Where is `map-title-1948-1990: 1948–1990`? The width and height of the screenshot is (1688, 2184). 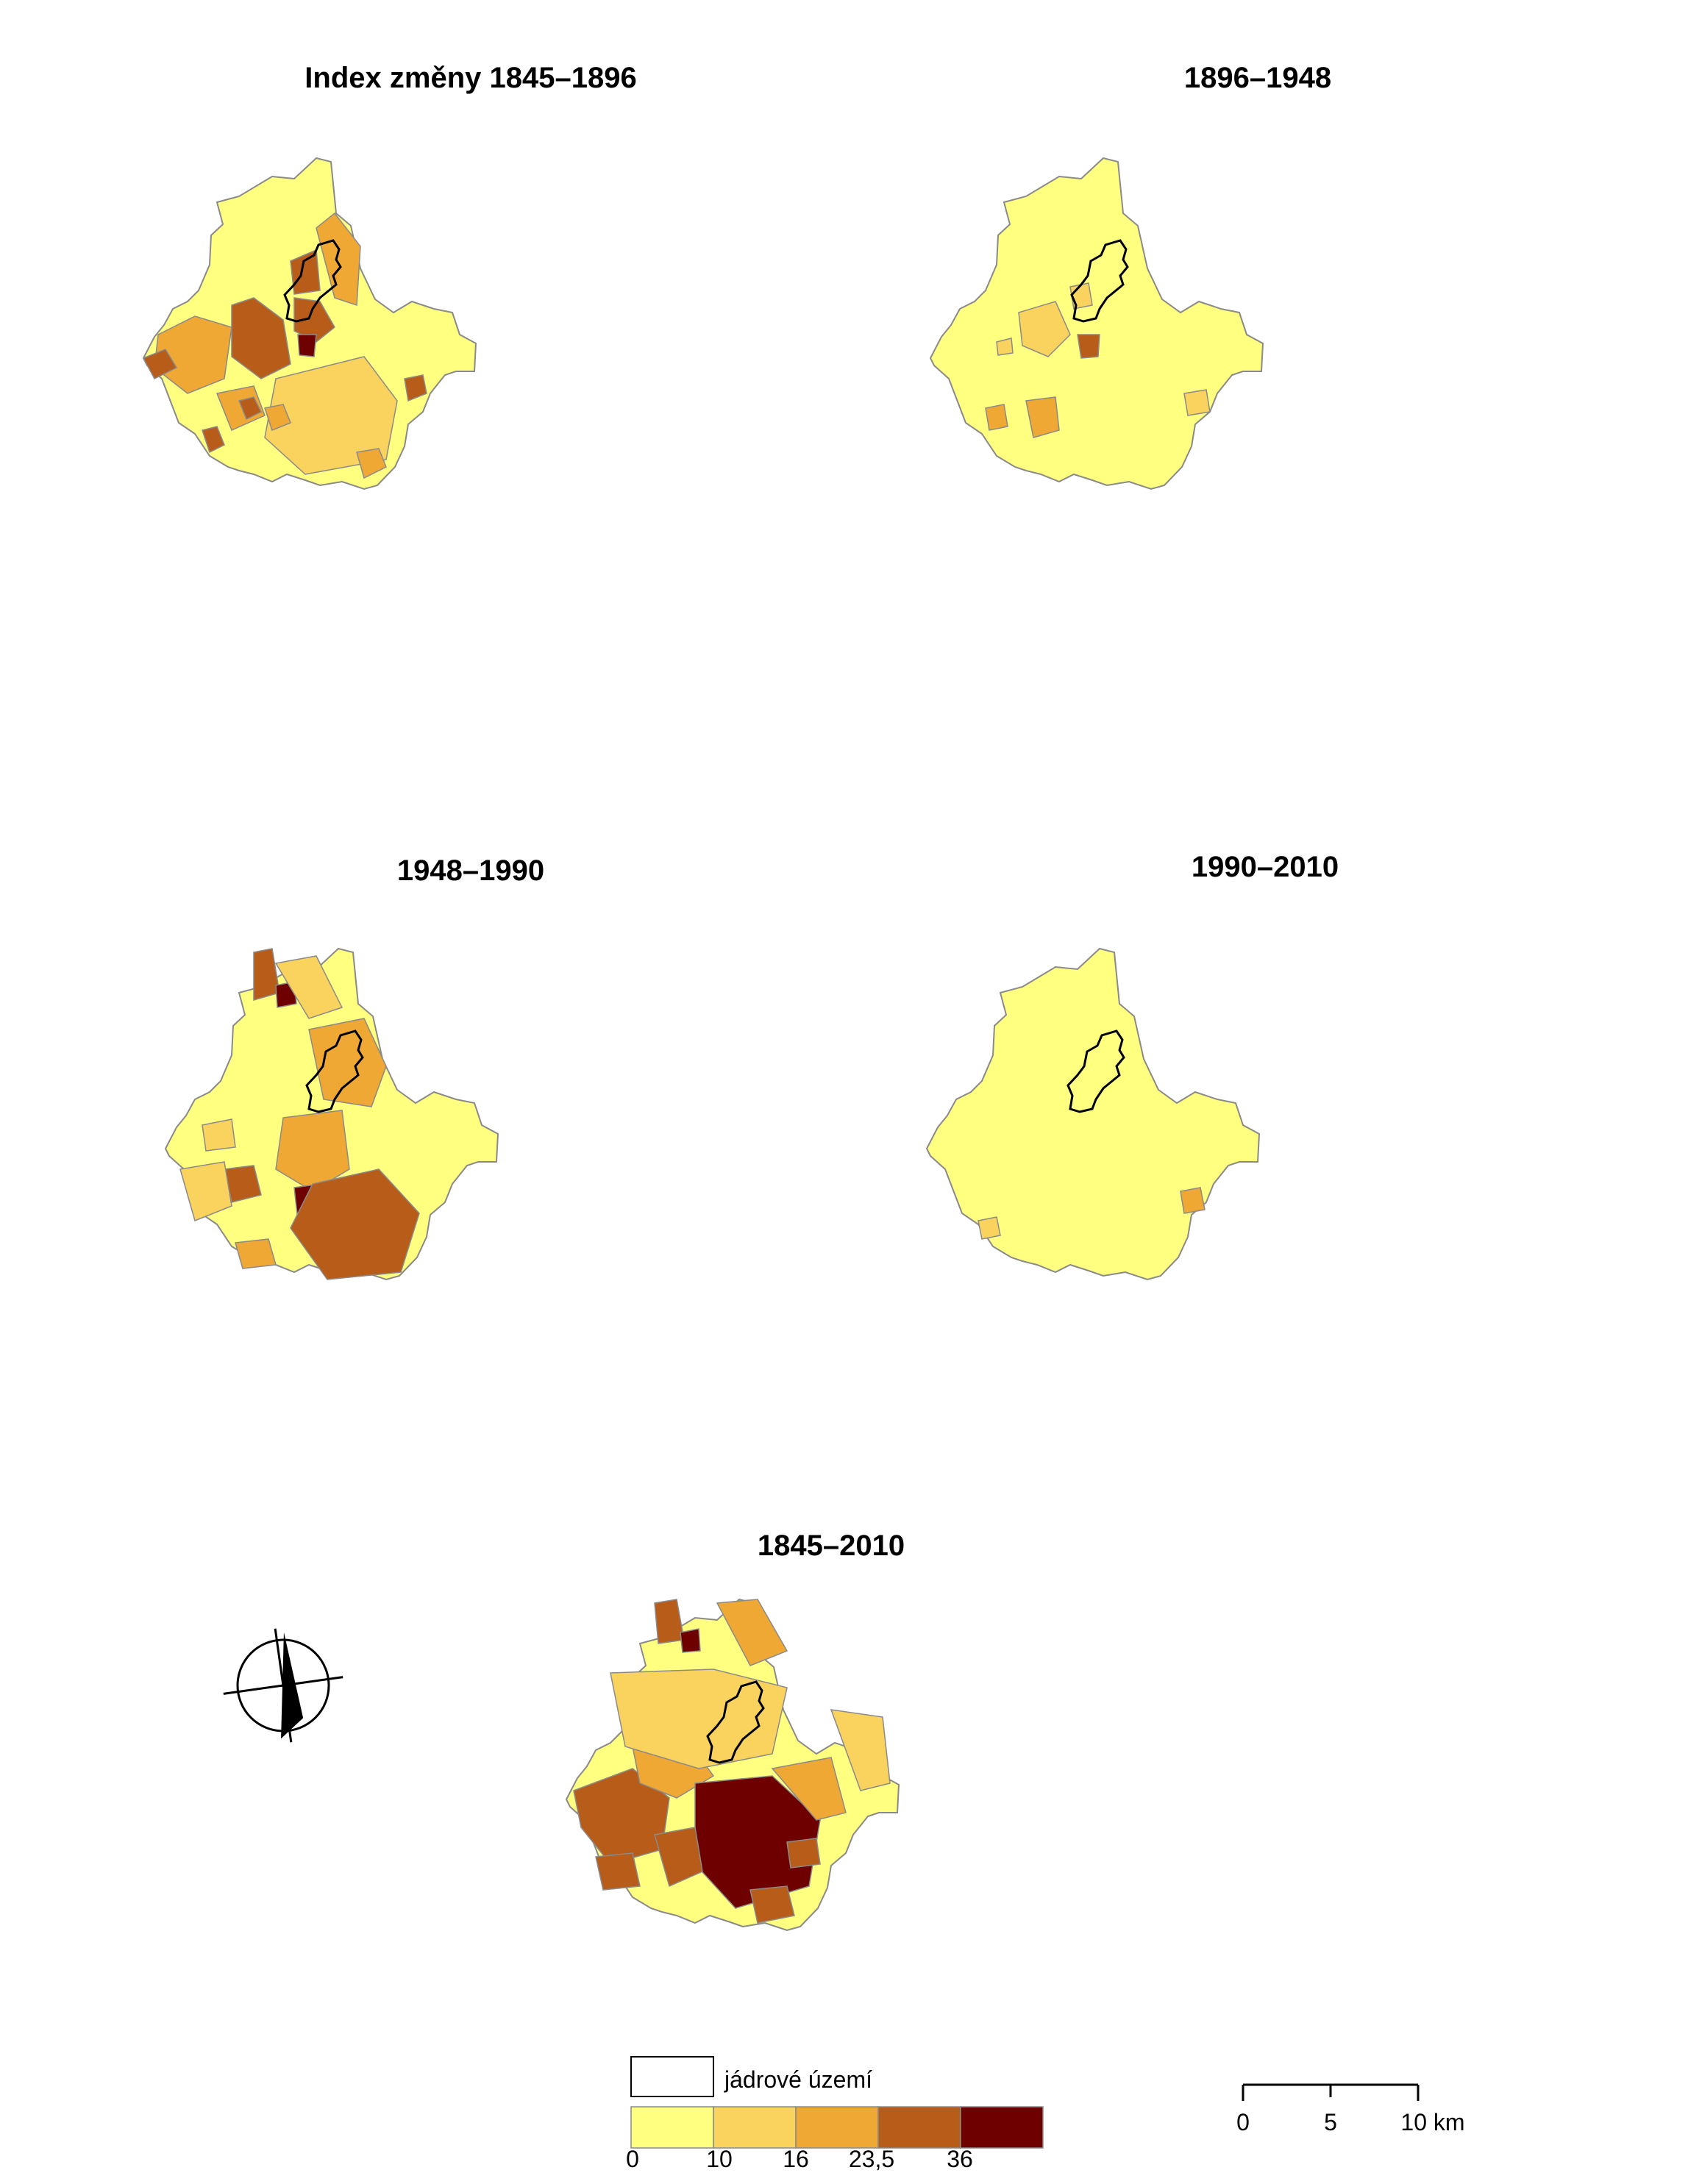 map-title-1948-1990: 1948–1990 is located at coordinates (470, 870).